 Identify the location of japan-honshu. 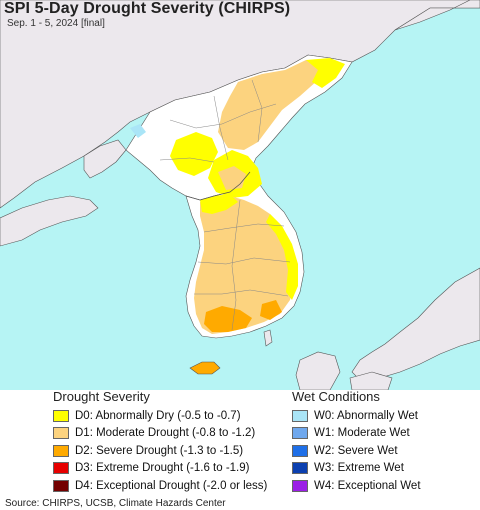
(415, 324).